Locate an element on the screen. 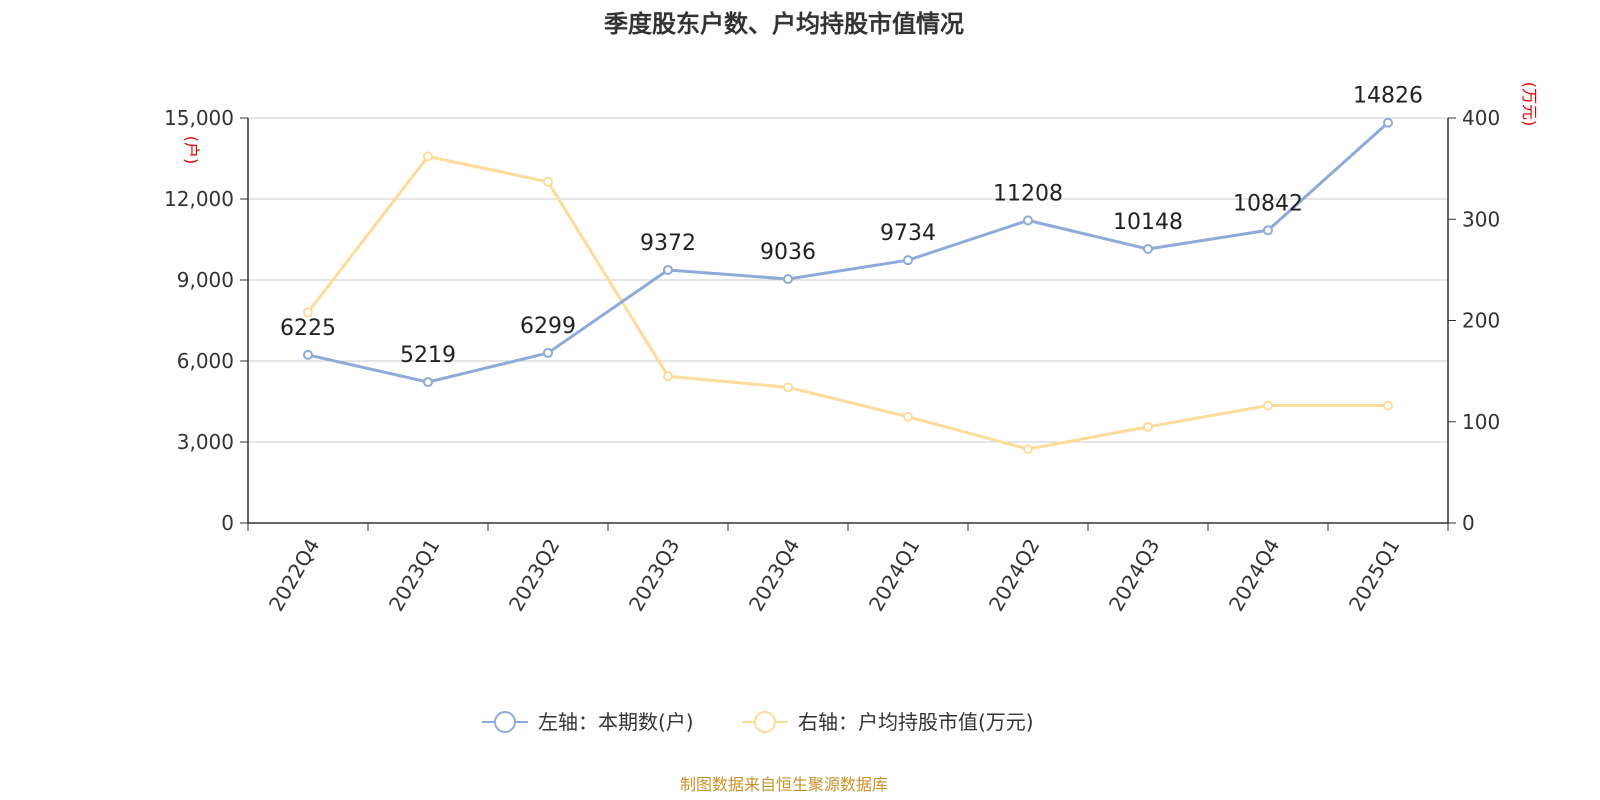 The height and width of the screenshot is (800, 1600). legend: 左轴：本期数(户) 右轴：户均持股市值(万元) is located at coordinates (758, 722).